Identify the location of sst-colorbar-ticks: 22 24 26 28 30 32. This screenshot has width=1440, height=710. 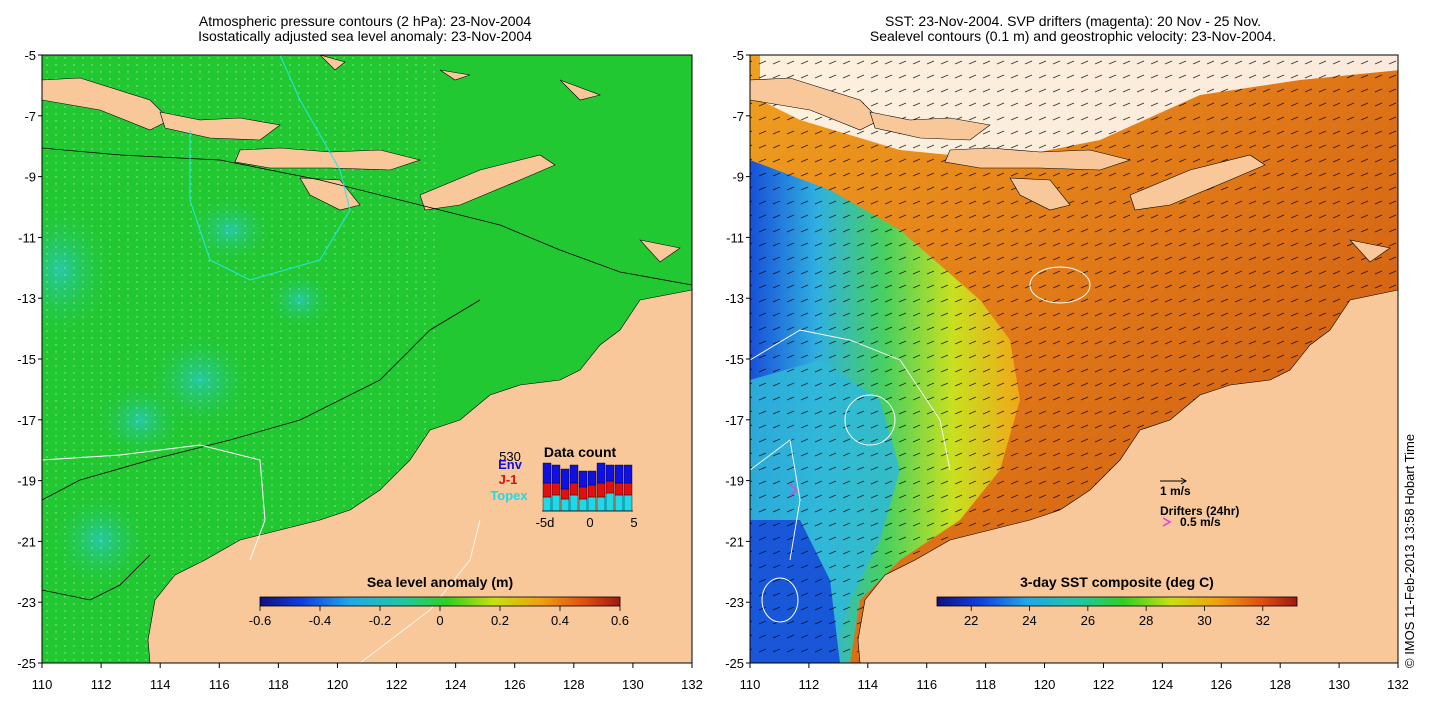
(1117, 617).